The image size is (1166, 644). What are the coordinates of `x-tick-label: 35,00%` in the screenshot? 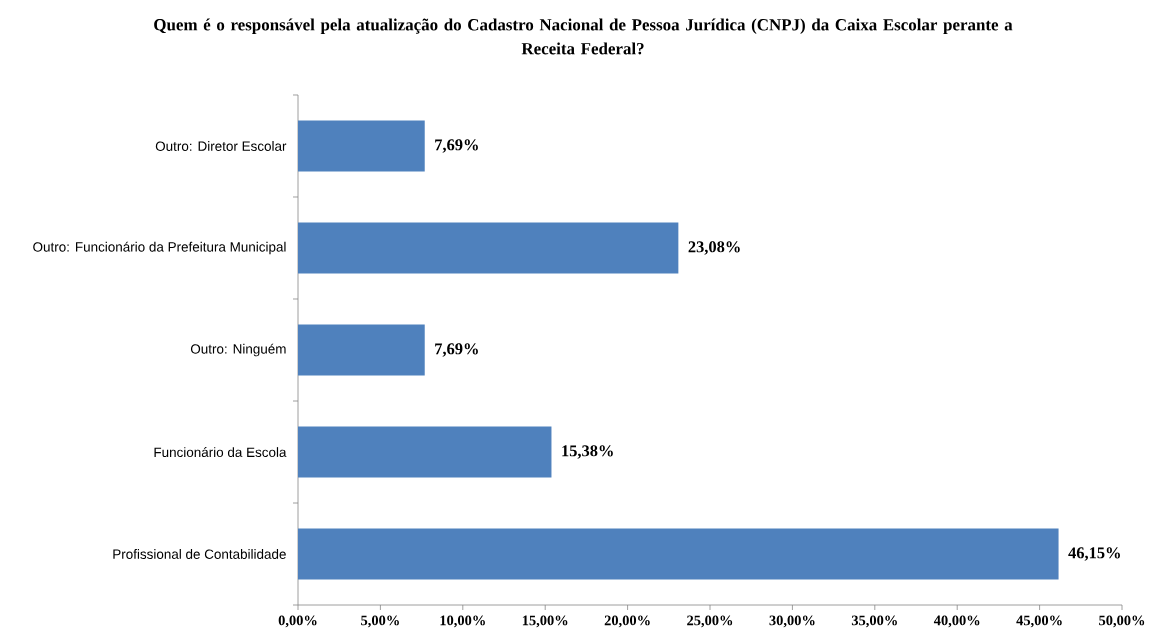 It's located at (874, 621).